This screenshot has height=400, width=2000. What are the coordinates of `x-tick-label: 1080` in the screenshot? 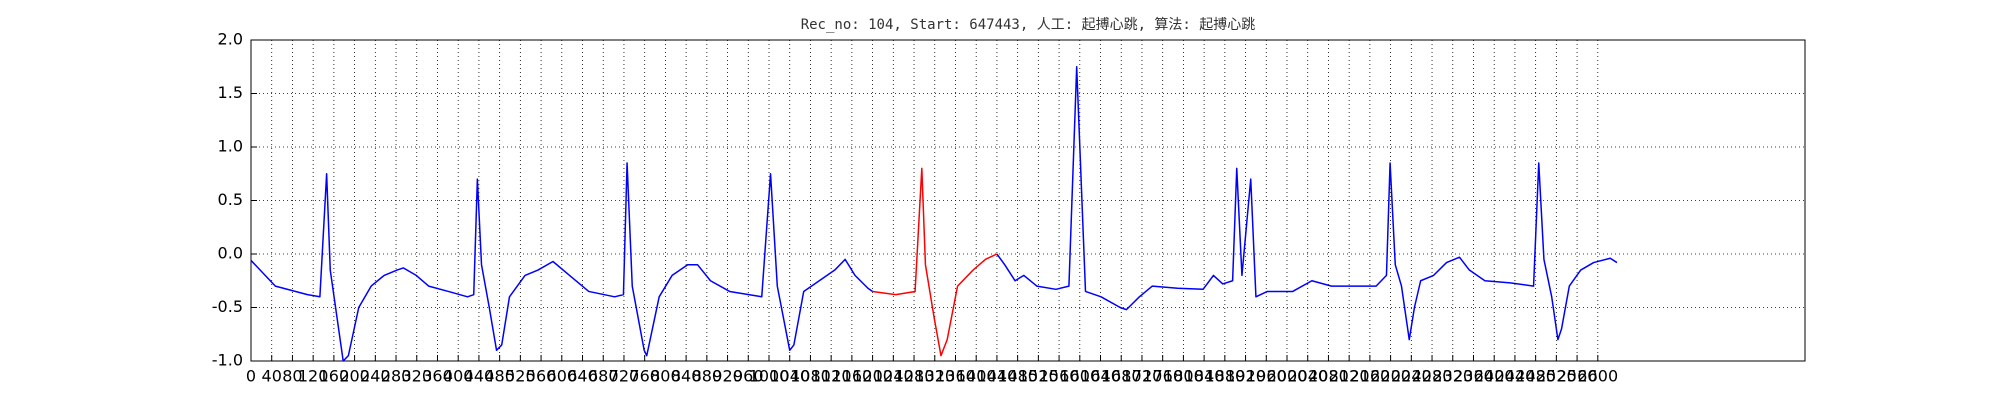 It's located at (810, 376).